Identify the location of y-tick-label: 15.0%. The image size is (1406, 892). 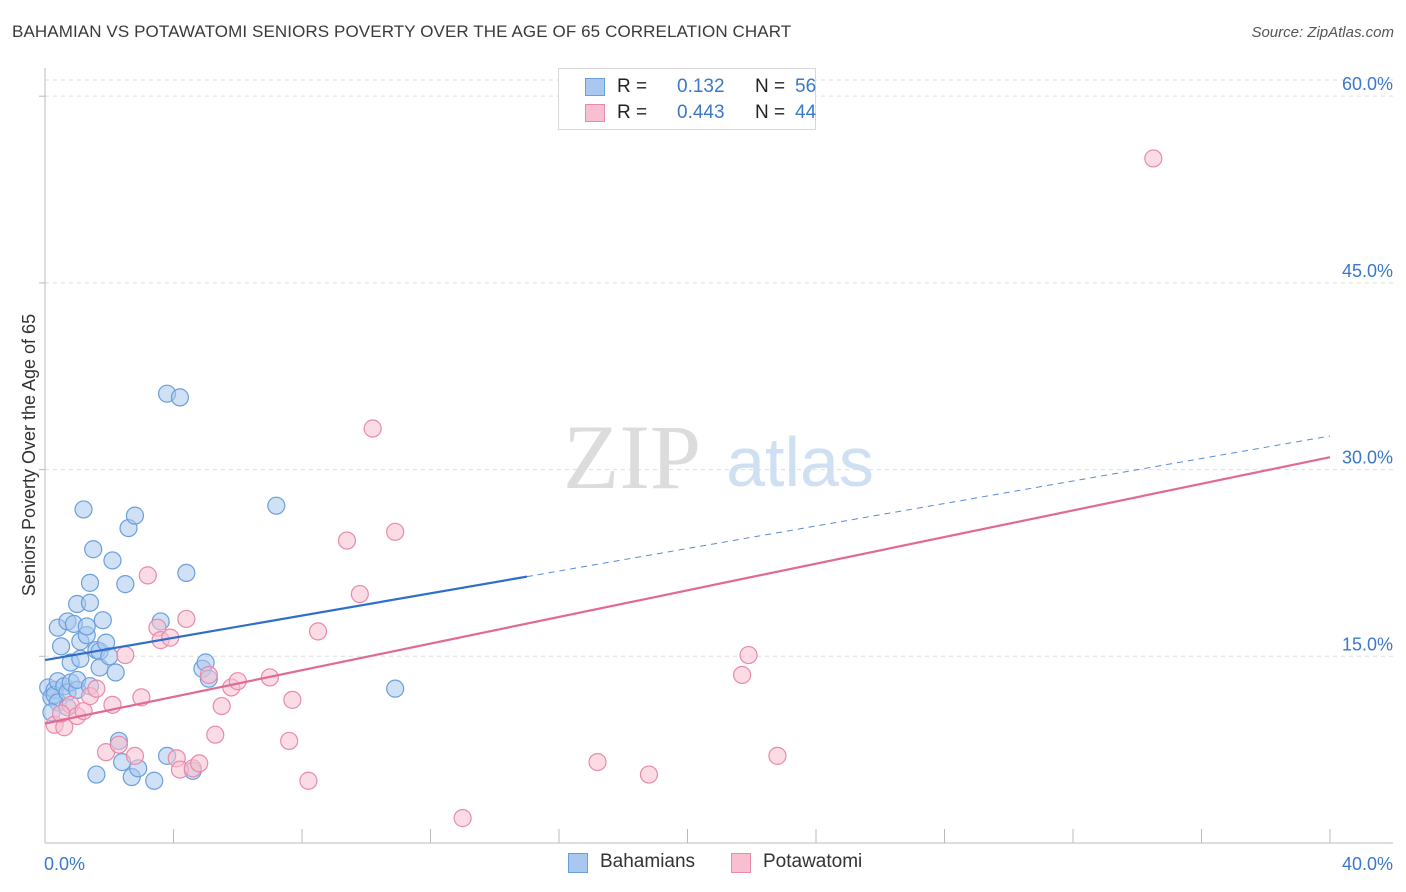
(1367, 644).